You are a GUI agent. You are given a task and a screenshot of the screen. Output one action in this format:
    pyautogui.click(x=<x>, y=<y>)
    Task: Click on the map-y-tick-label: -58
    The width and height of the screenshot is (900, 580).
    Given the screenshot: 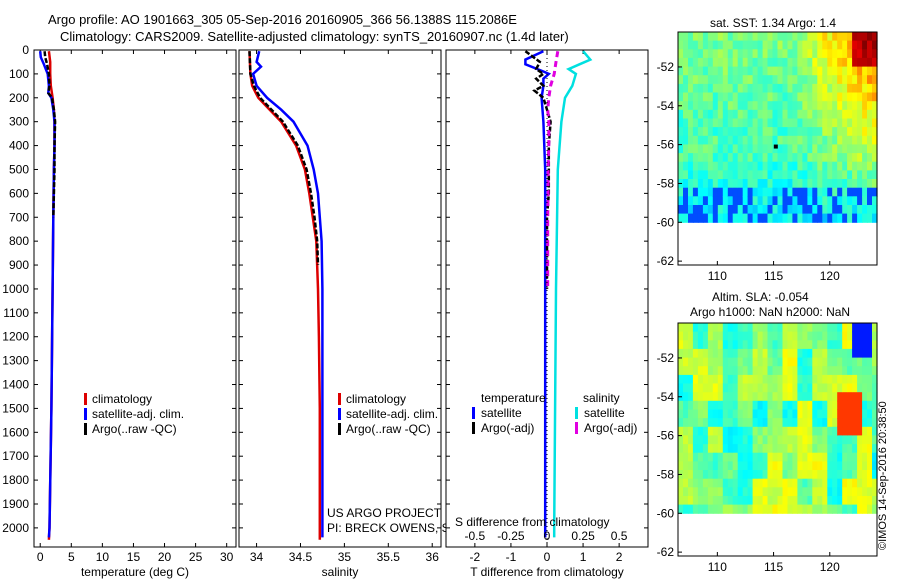 What is the action you would take?
    pyautogui.click(x=666, y=183)
    